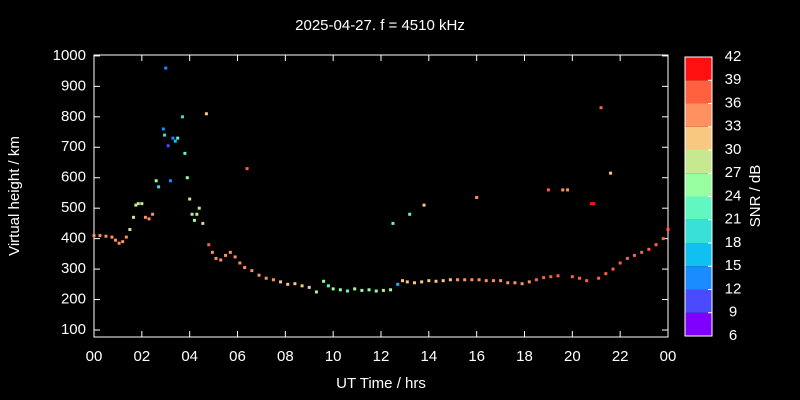 The image size is (800, 400). Describe the element at coordinates (381, 356) in the screenshot. I see `x-tick-label: 12` at that location.